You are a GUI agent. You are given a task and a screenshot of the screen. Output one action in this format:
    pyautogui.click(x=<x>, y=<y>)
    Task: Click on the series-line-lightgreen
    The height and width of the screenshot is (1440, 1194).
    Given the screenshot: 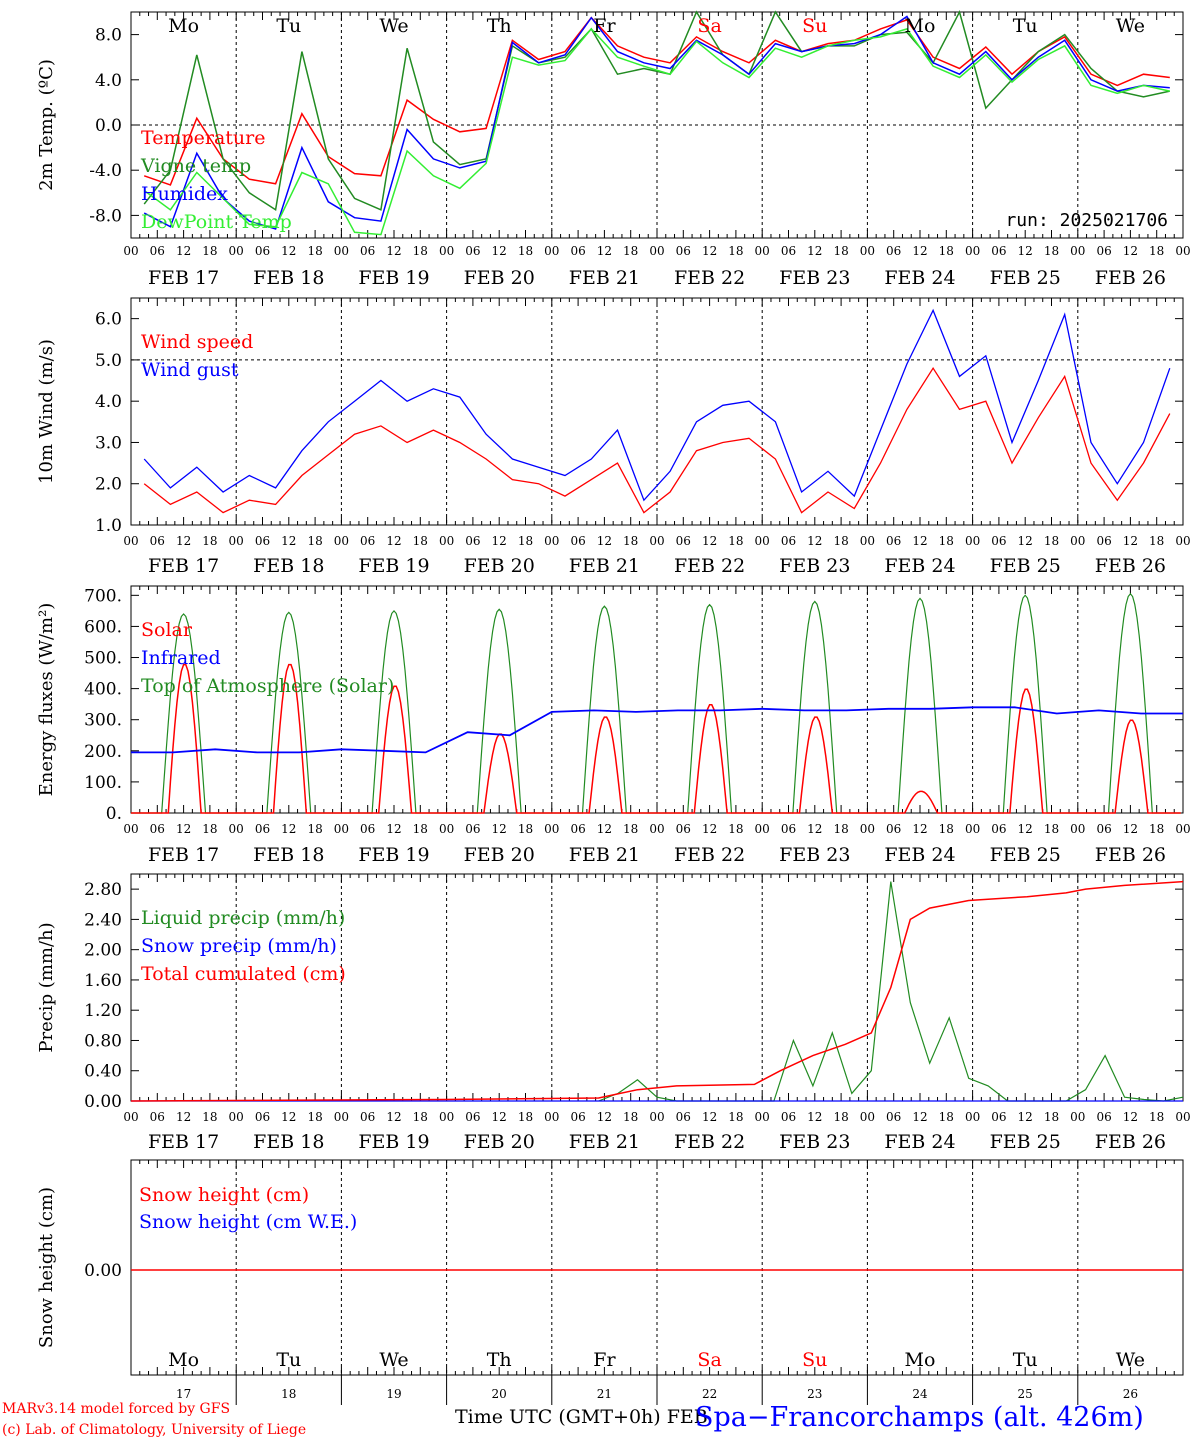 What is the action you would take?
    pyautogui.click(x=656, y=131)
    